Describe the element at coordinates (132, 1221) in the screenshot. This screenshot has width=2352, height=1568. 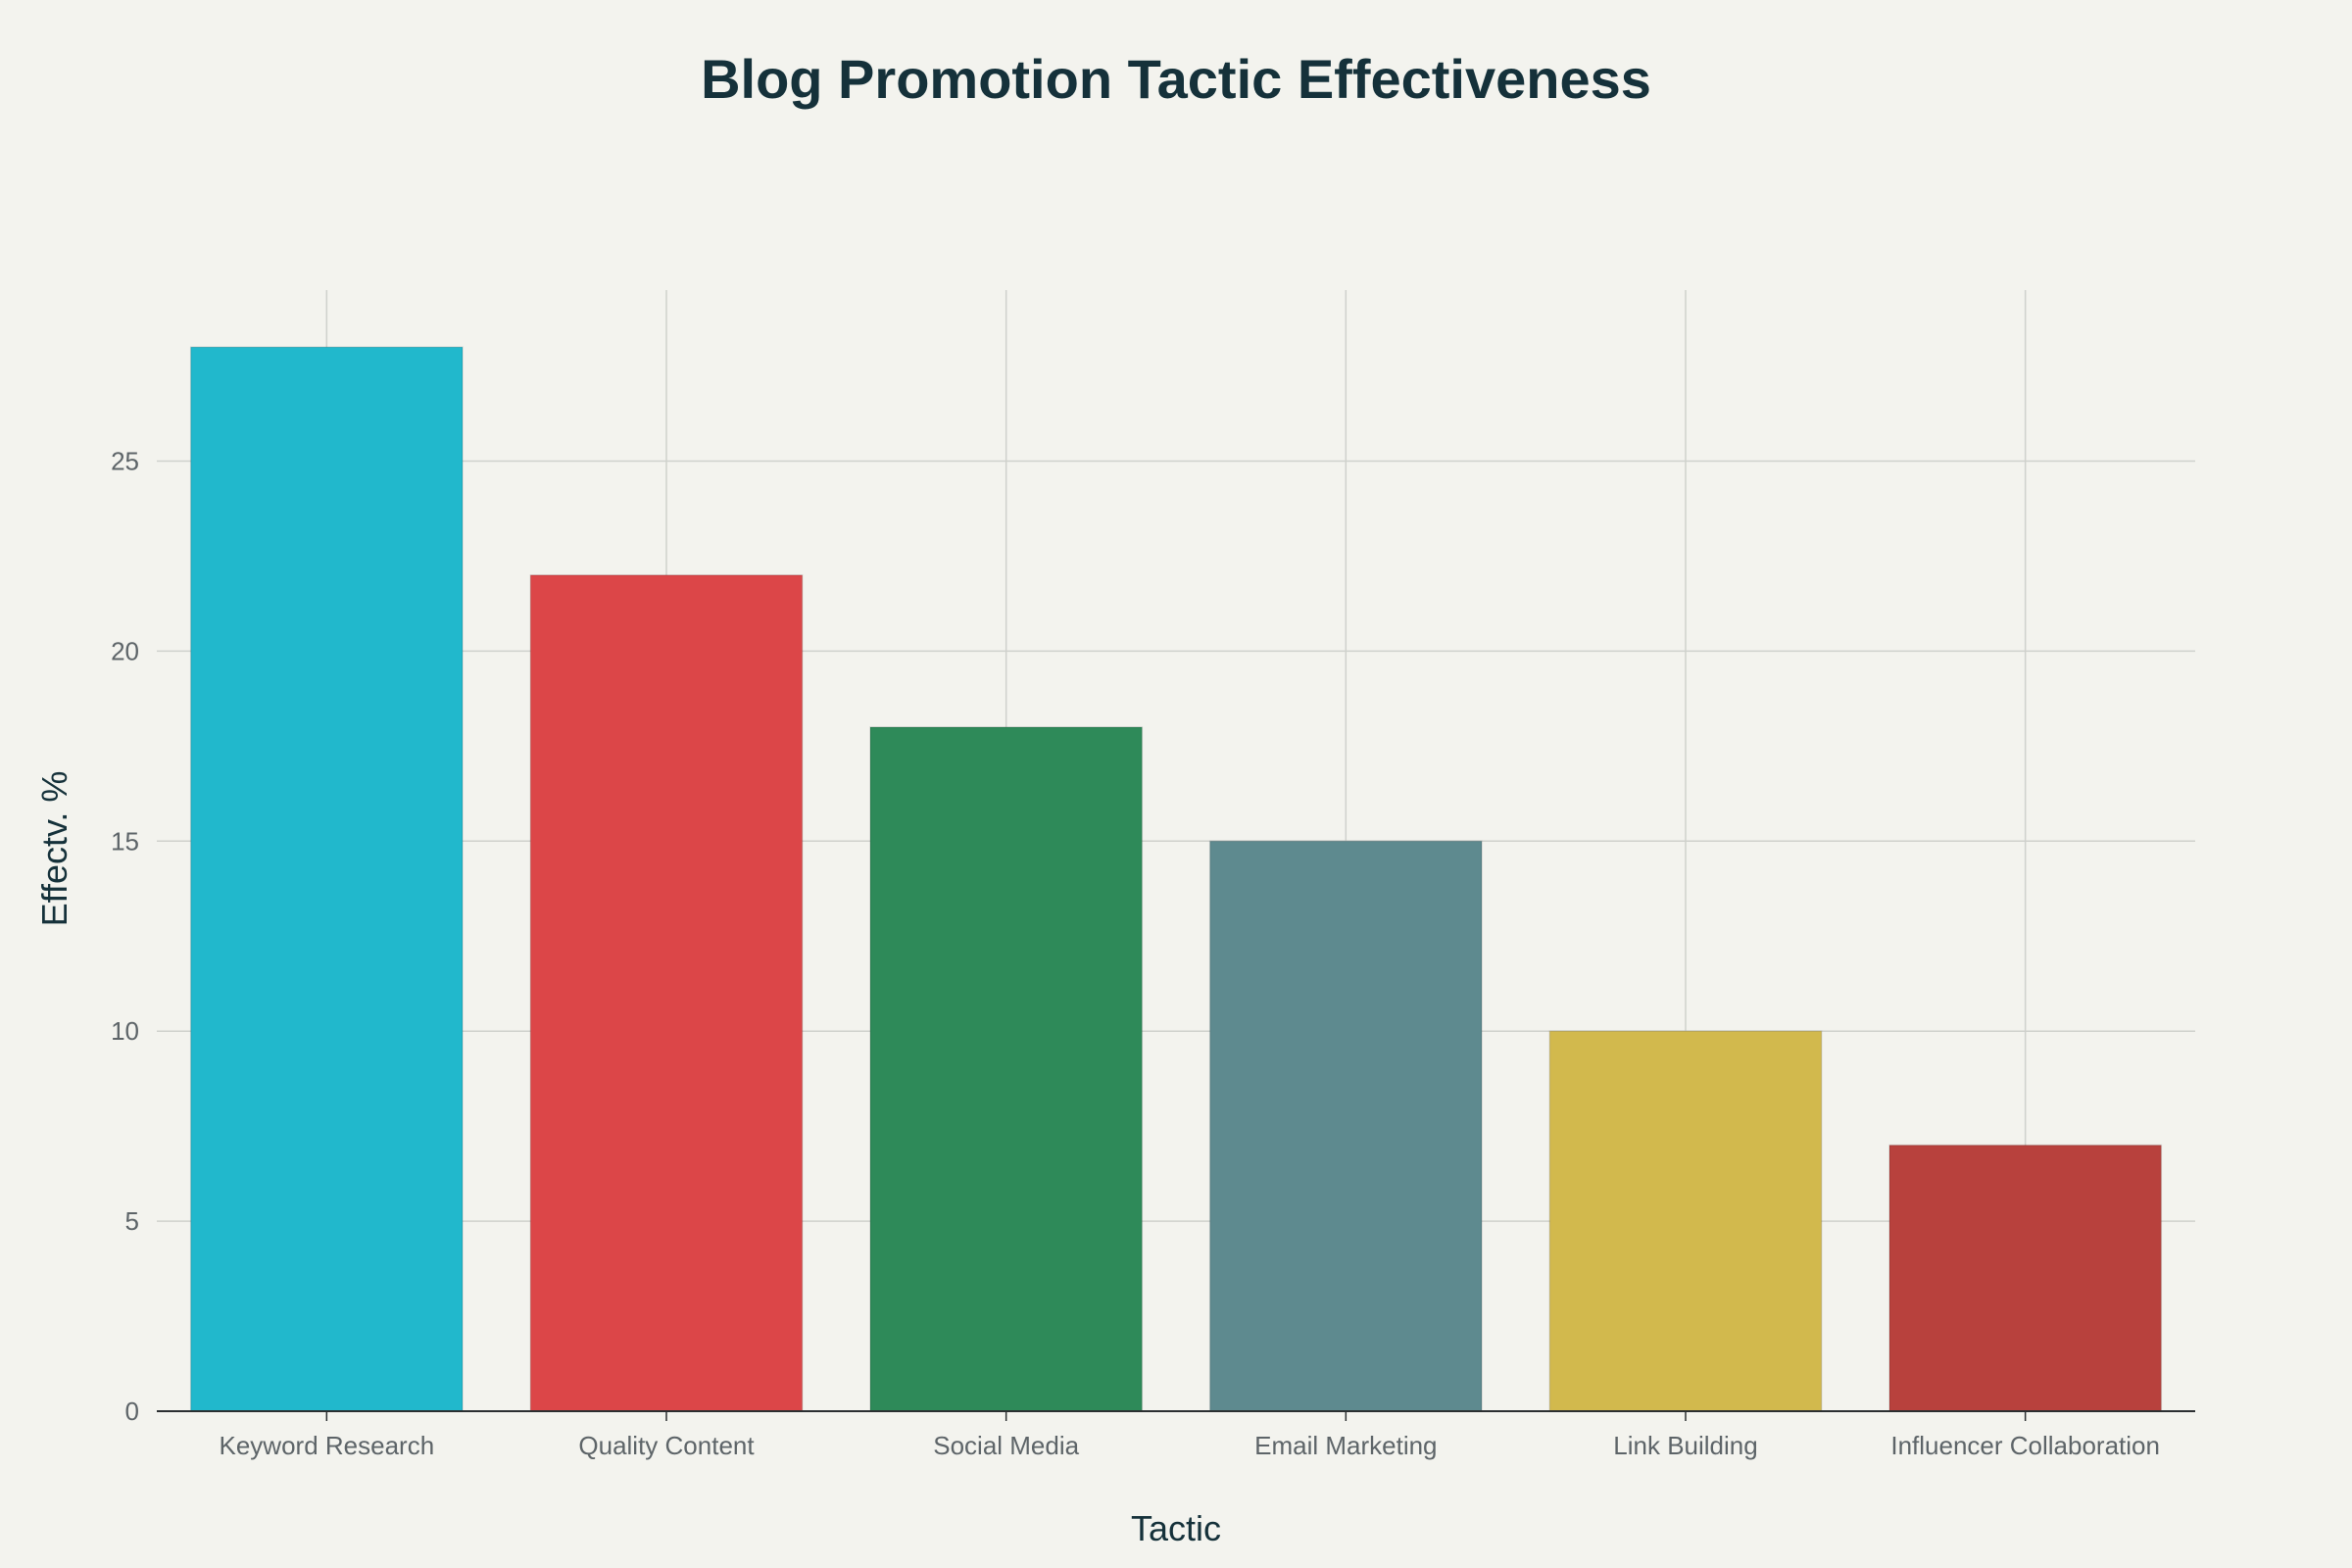
I see `y-tick-label: 5` at that location.